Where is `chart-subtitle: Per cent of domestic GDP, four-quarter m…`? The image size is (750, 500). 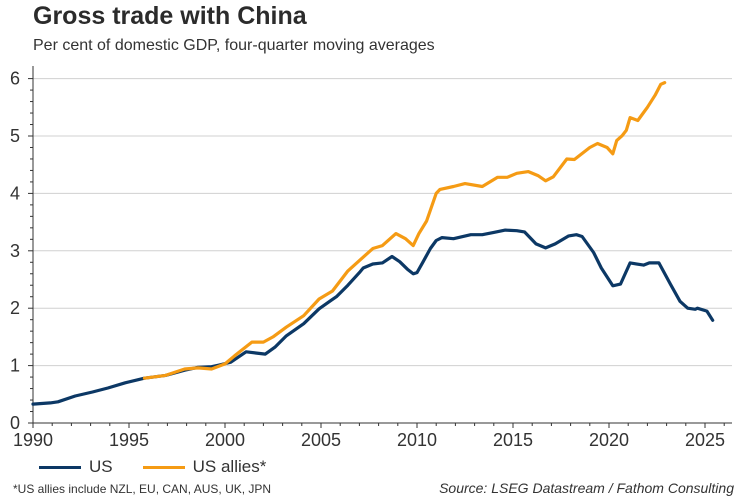 chart-subtitle: Per cent of domestic GDP, four-quarter m… is located at coordinates (234, 45).